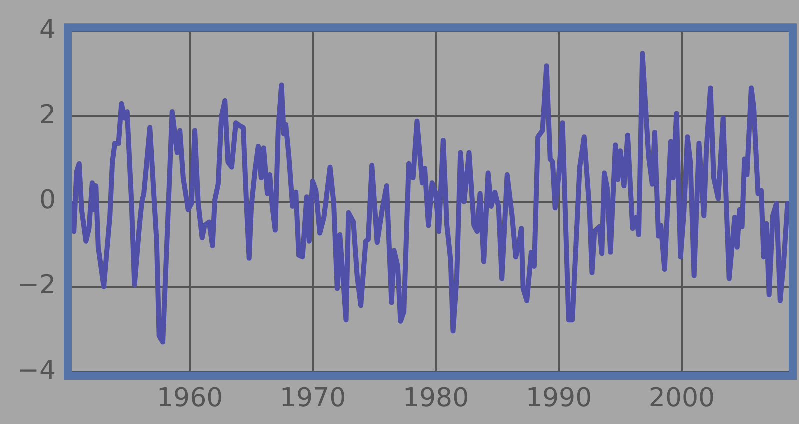 The height and width of the screenshot is (424, 799). I want to click on y-tick-label: −4, so click(37, 371).